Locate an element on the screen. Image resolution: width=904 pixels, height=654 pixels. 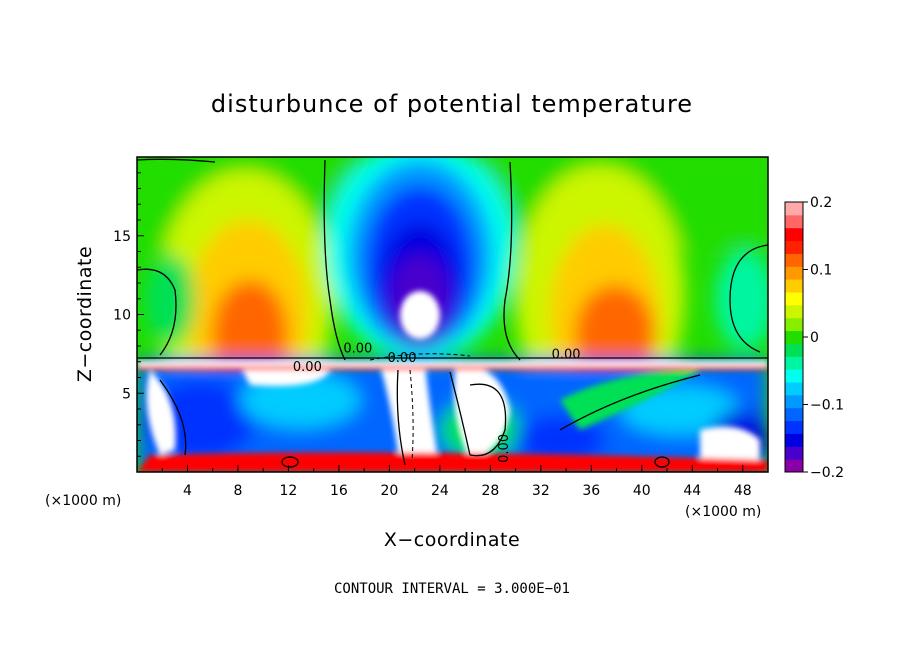
colorbar-tick-label: −0.2 is located at coordinates (827, 473).